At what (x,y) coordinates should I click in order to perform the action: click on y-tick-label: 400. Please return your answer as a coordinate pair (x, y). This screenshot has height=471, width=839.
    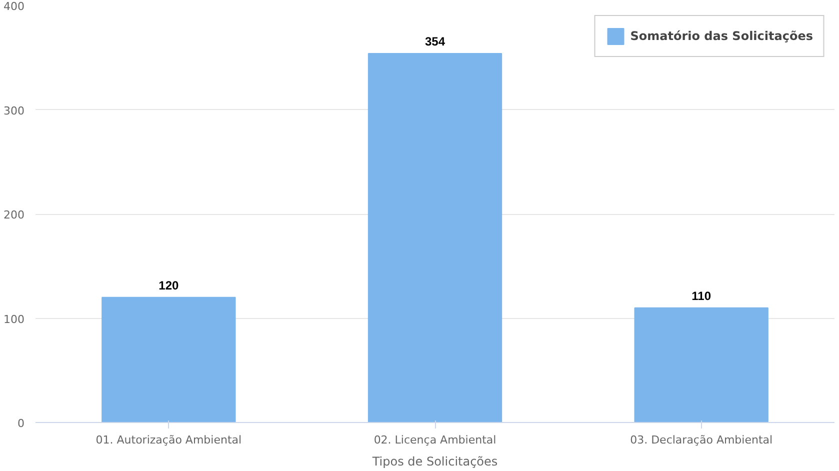
    Looking at the image, I should click on (14, 6).